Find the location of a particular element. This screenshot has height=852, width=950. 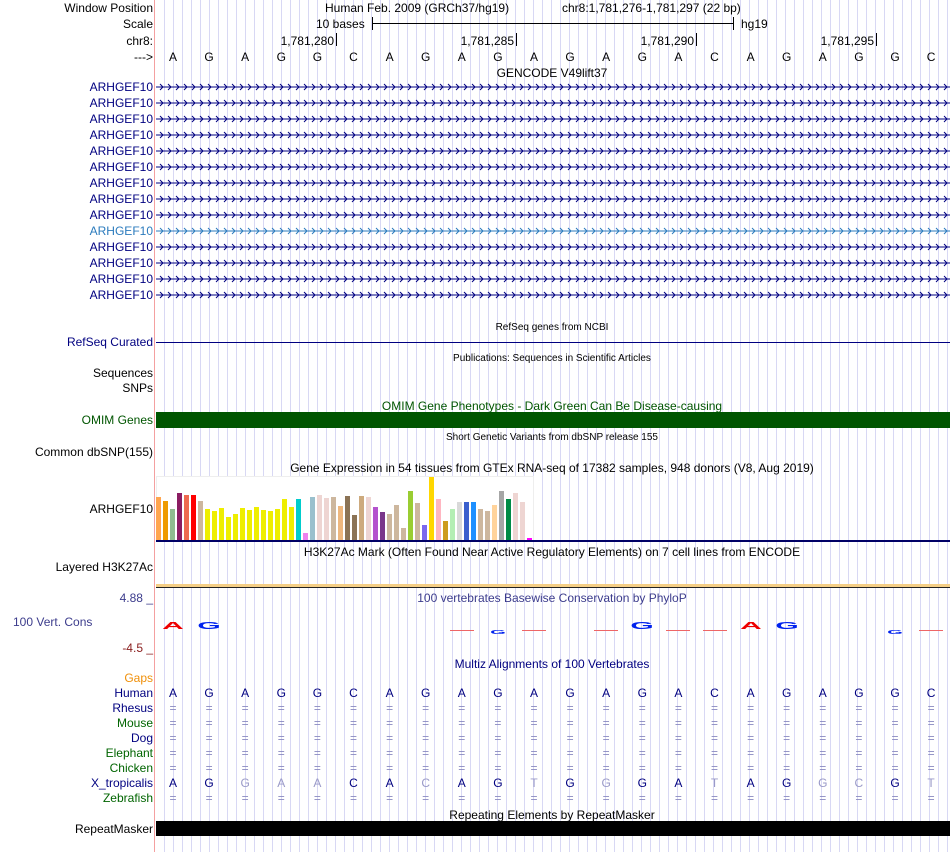

refseq-curated-label: RefSeq Curated is located at coordinates (109, 342).